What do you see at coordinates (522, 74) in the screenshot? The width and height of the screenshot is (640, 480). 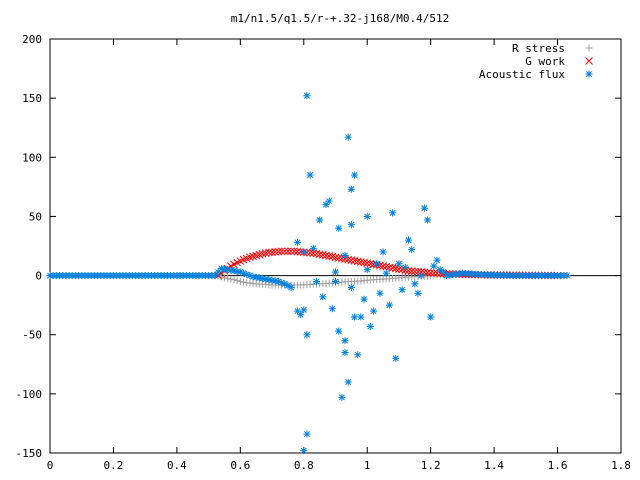 I see `legend-label: Acoustic flux` at bounding box center [522, 74].